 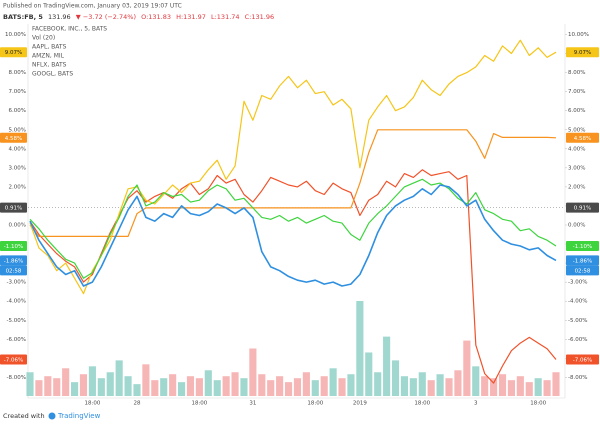 I want to click on legend-entry: Vol (20), so click(x=43, y=38).